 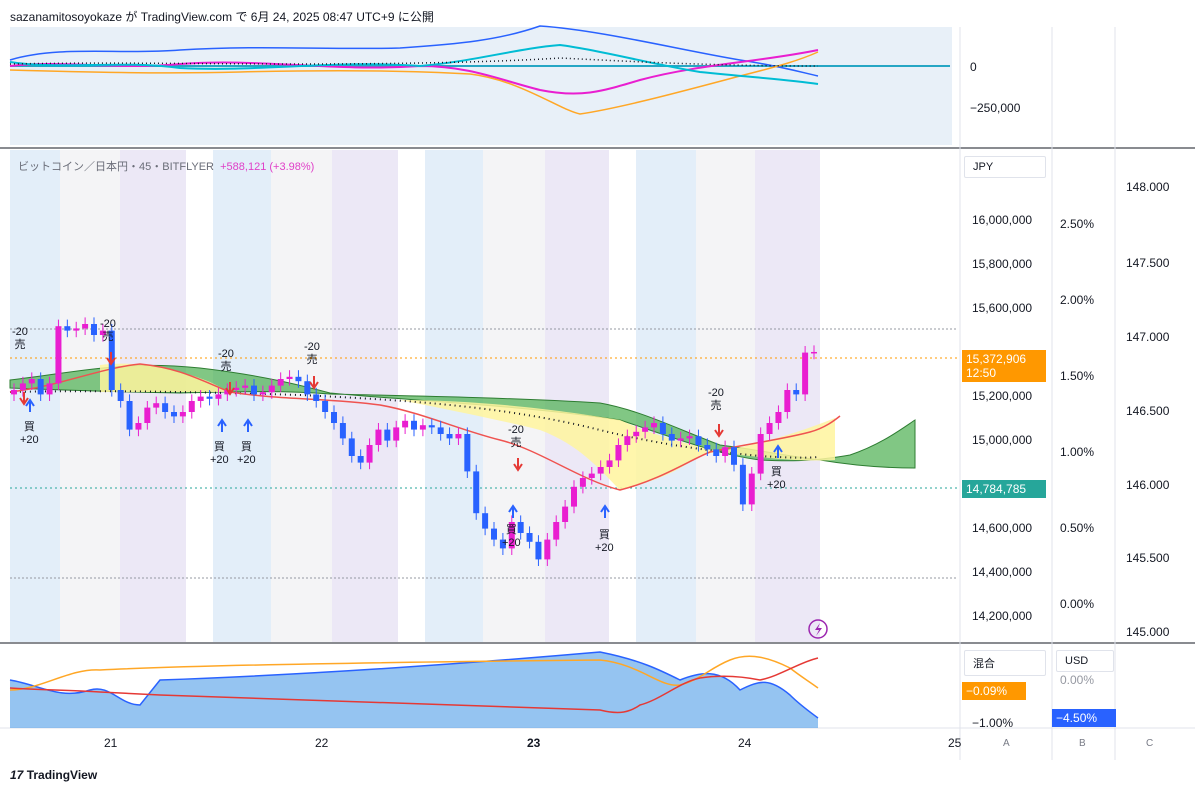 I want to click on pct-tick: 0.50%, so click(x=1077, y=528).